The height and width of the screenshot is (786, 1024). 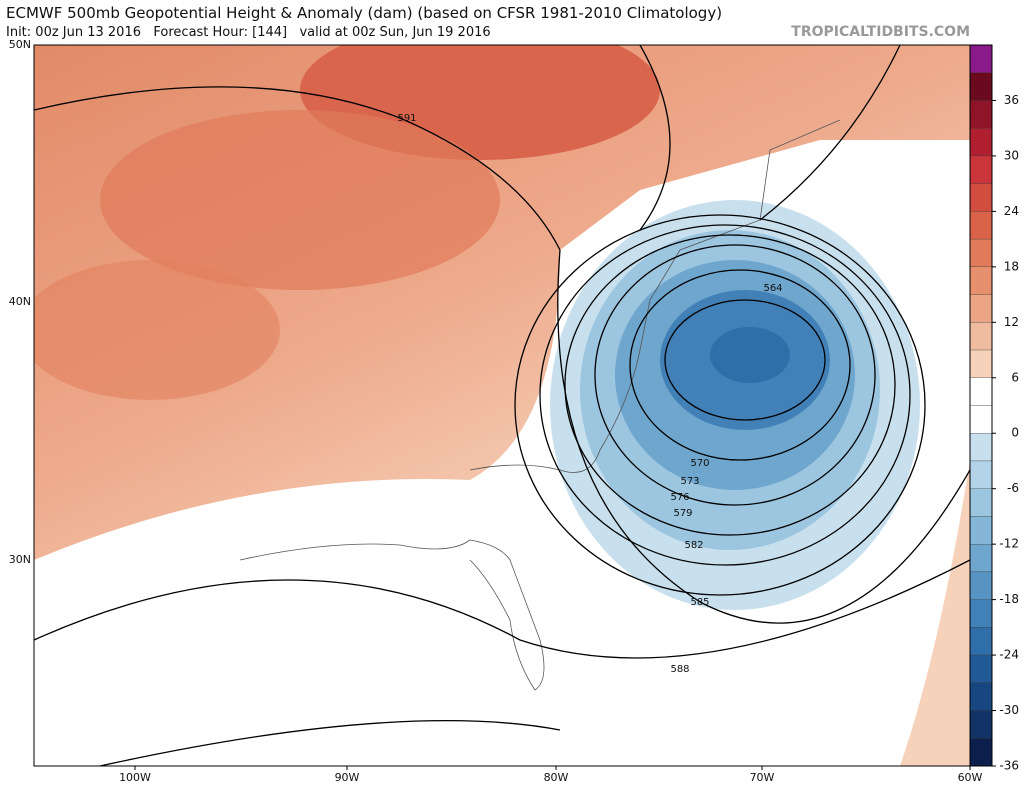 I want to click on colorbar-frame, so click(x=981, y=405).